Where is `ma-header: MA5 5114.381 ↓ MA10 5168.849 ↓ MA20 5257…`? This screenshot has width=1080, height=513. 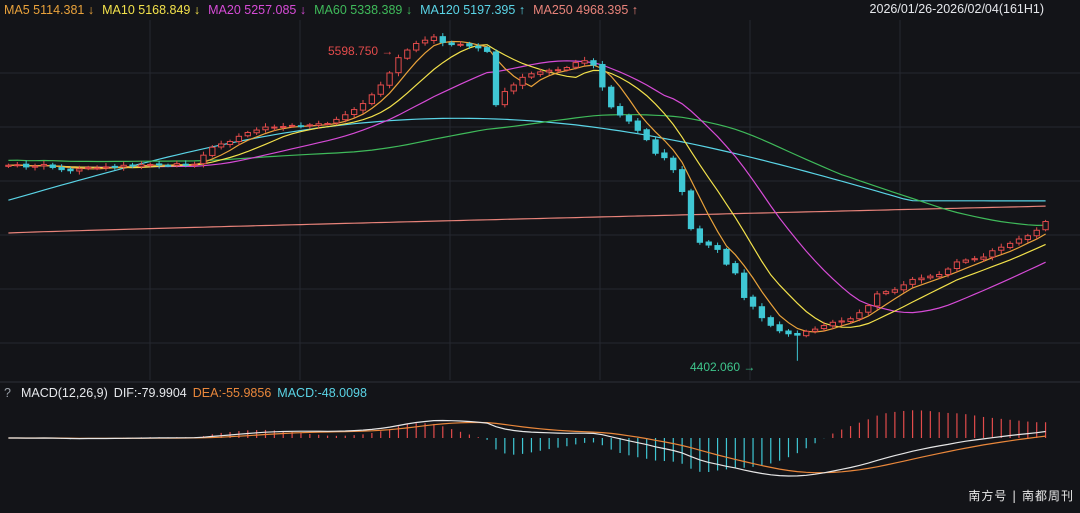 ma-header: MA5 5114.381 ↓ MA10 5168.849 ↓ MA20 5257… is located at coordinates (321, 10).